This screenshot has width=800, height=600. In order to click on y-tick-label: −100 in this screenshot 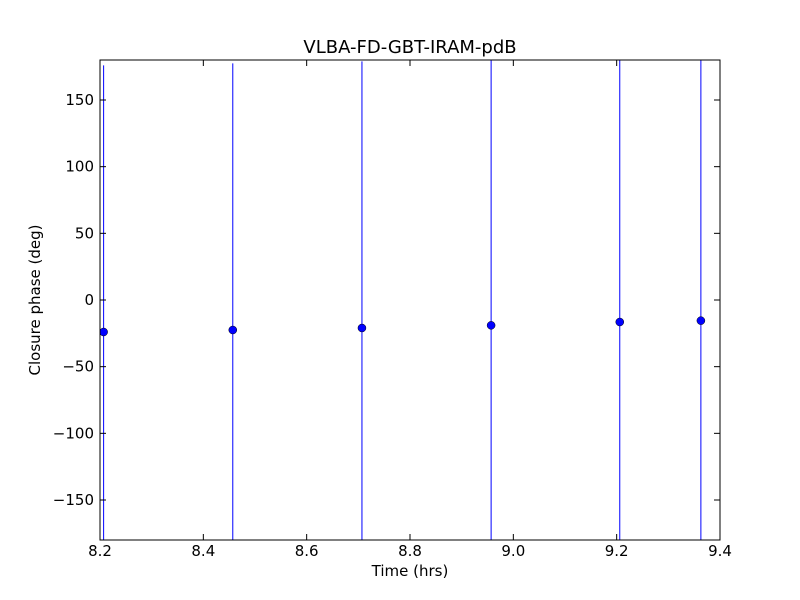, I will do `click(73, 433)`.